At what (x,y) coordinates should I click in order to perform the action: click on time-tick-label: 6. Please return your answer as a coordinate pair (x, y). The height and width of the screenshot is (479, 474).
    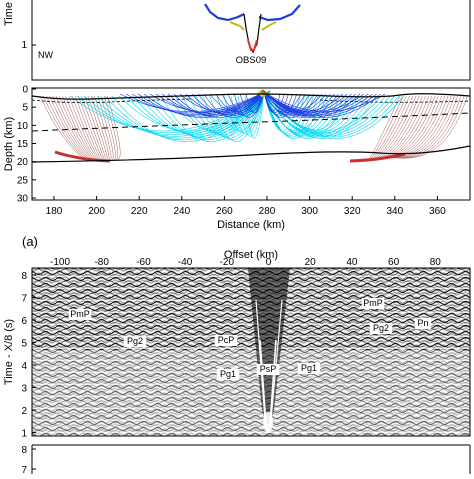
    Looking at the image, I should click on (24, 321).